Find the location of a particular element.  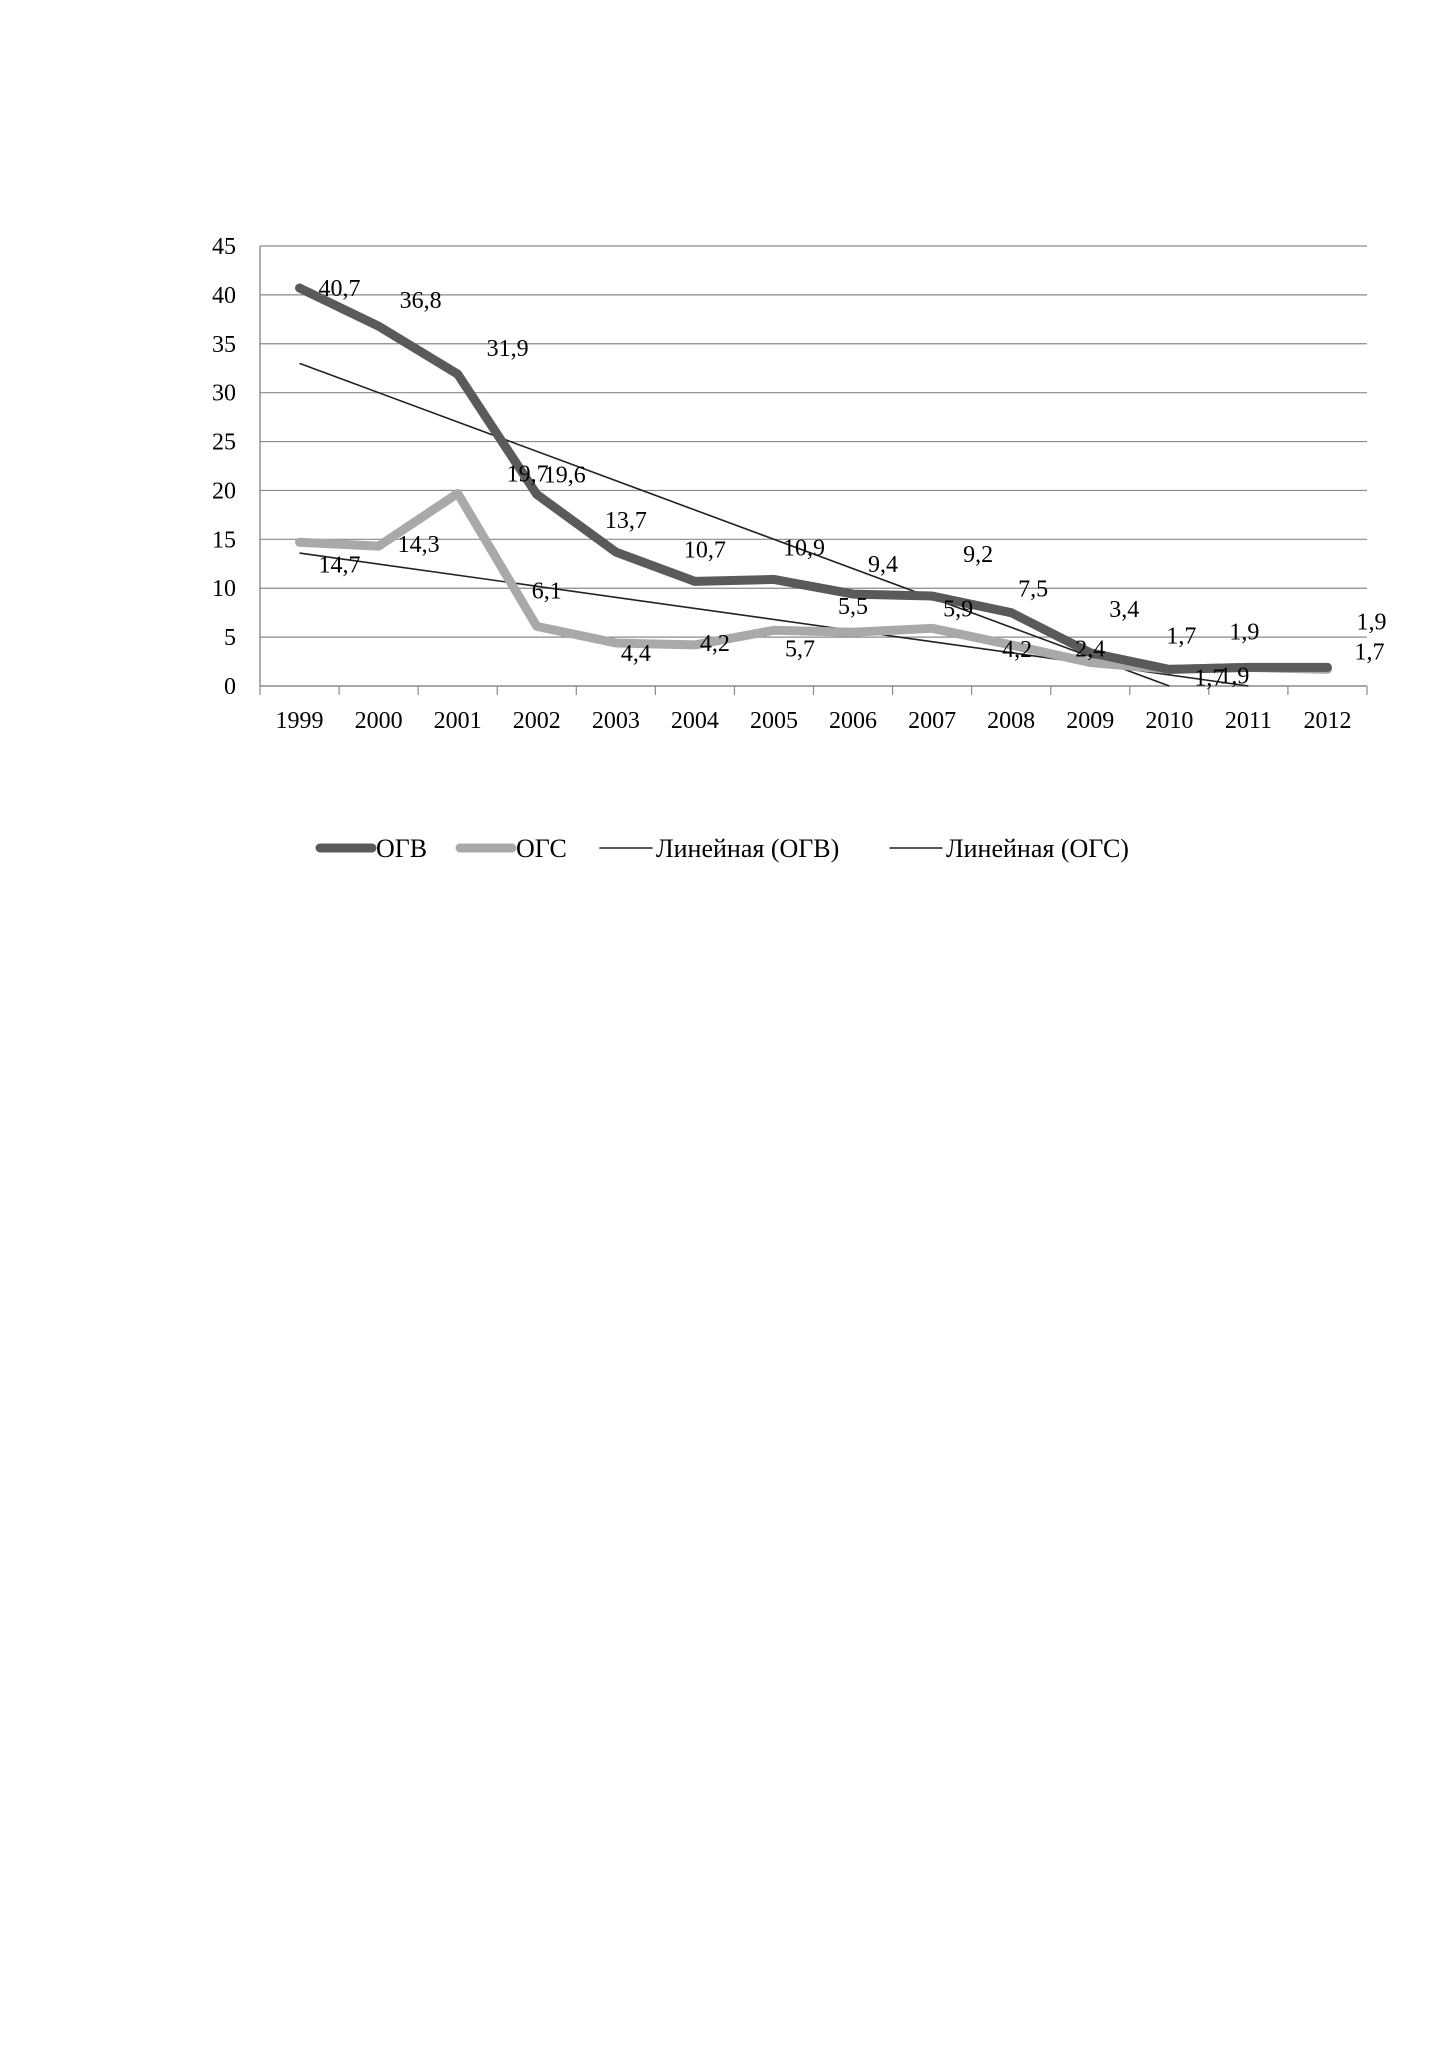

x-tick-label: 2007 is located at coordinates (932, 721).